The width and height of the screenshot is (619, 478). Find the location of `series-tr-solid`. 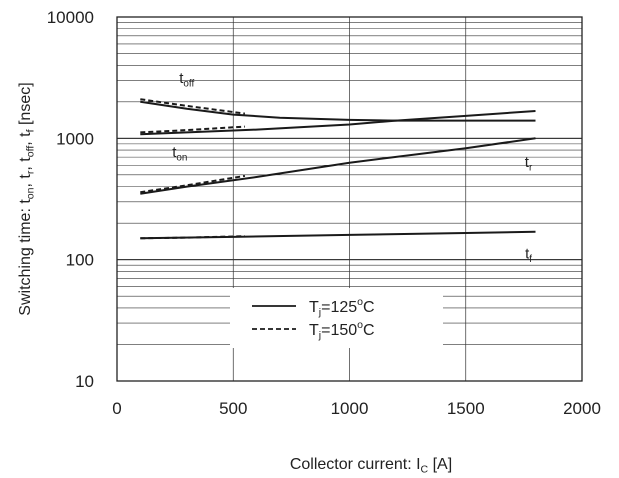

series-tr-solid is located at coordinates (338, 166).